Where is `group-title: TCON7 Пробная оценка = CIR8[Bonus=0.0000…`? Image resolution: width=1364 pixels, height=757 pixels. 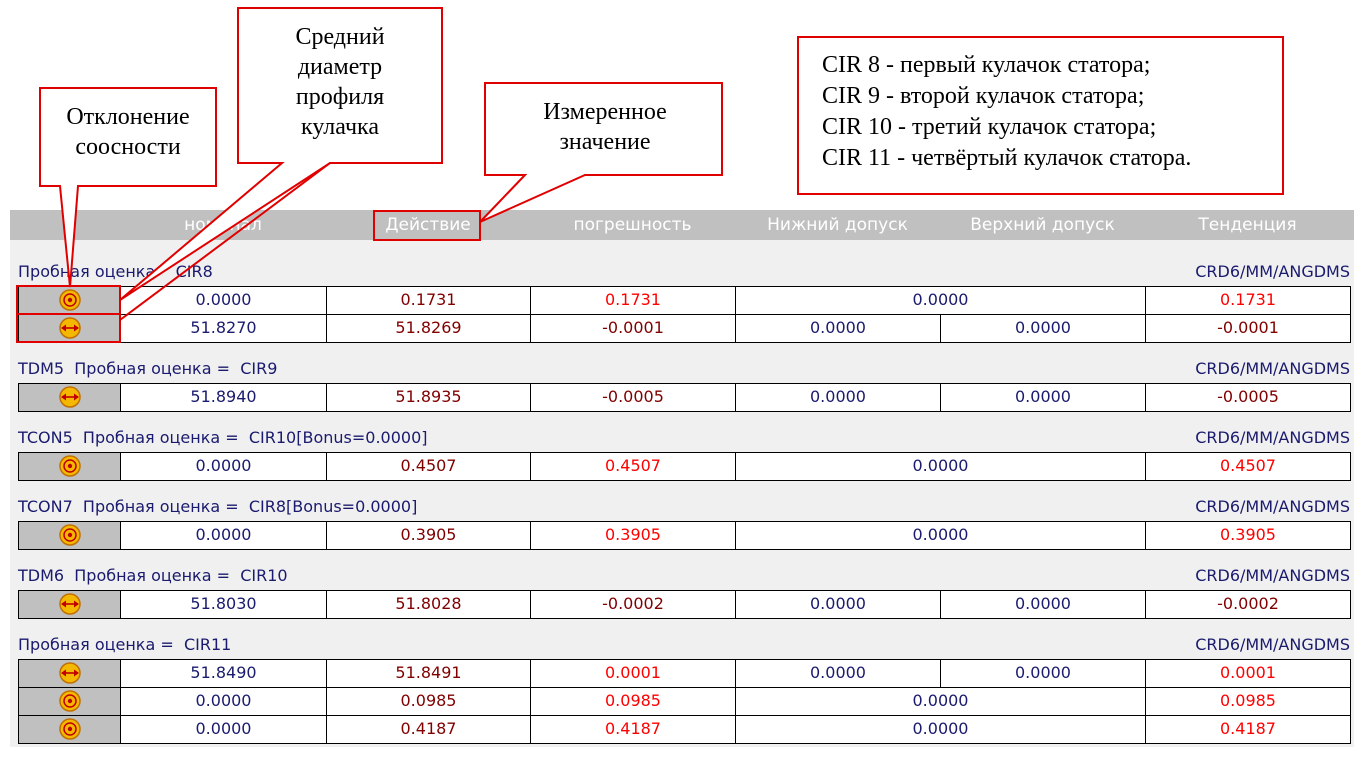 group-title: TCON7 Пробная оценка = CIR8[Bonus=0.0000… is located at coordinates (218, 506).